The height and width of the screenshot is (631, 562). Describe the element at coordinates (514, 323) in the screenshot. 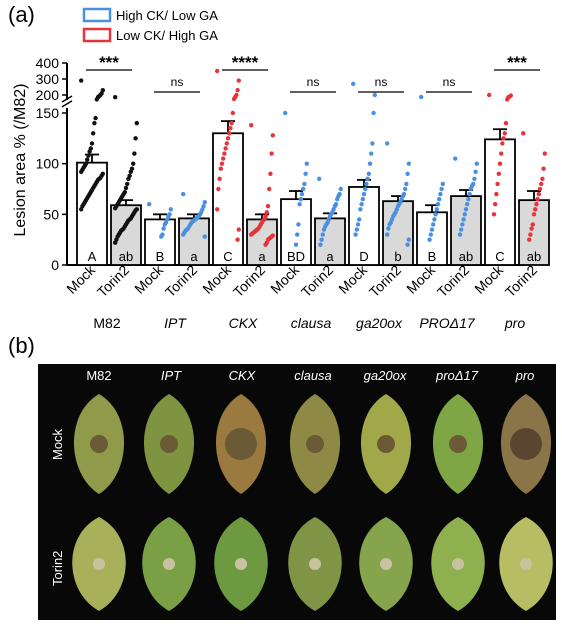

I see `genotype-label: pro` at that location.